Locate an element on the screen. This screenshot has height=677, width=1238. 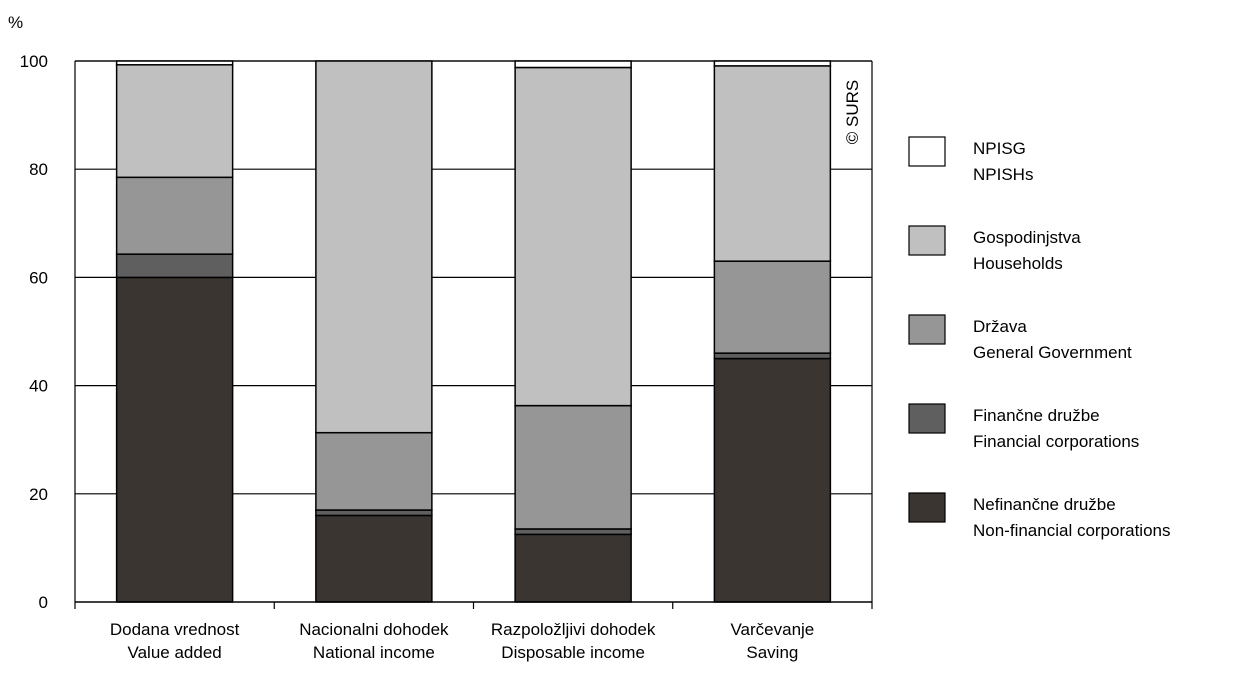
legend-label: Financial corporations is located at coordinates (1056, 441).